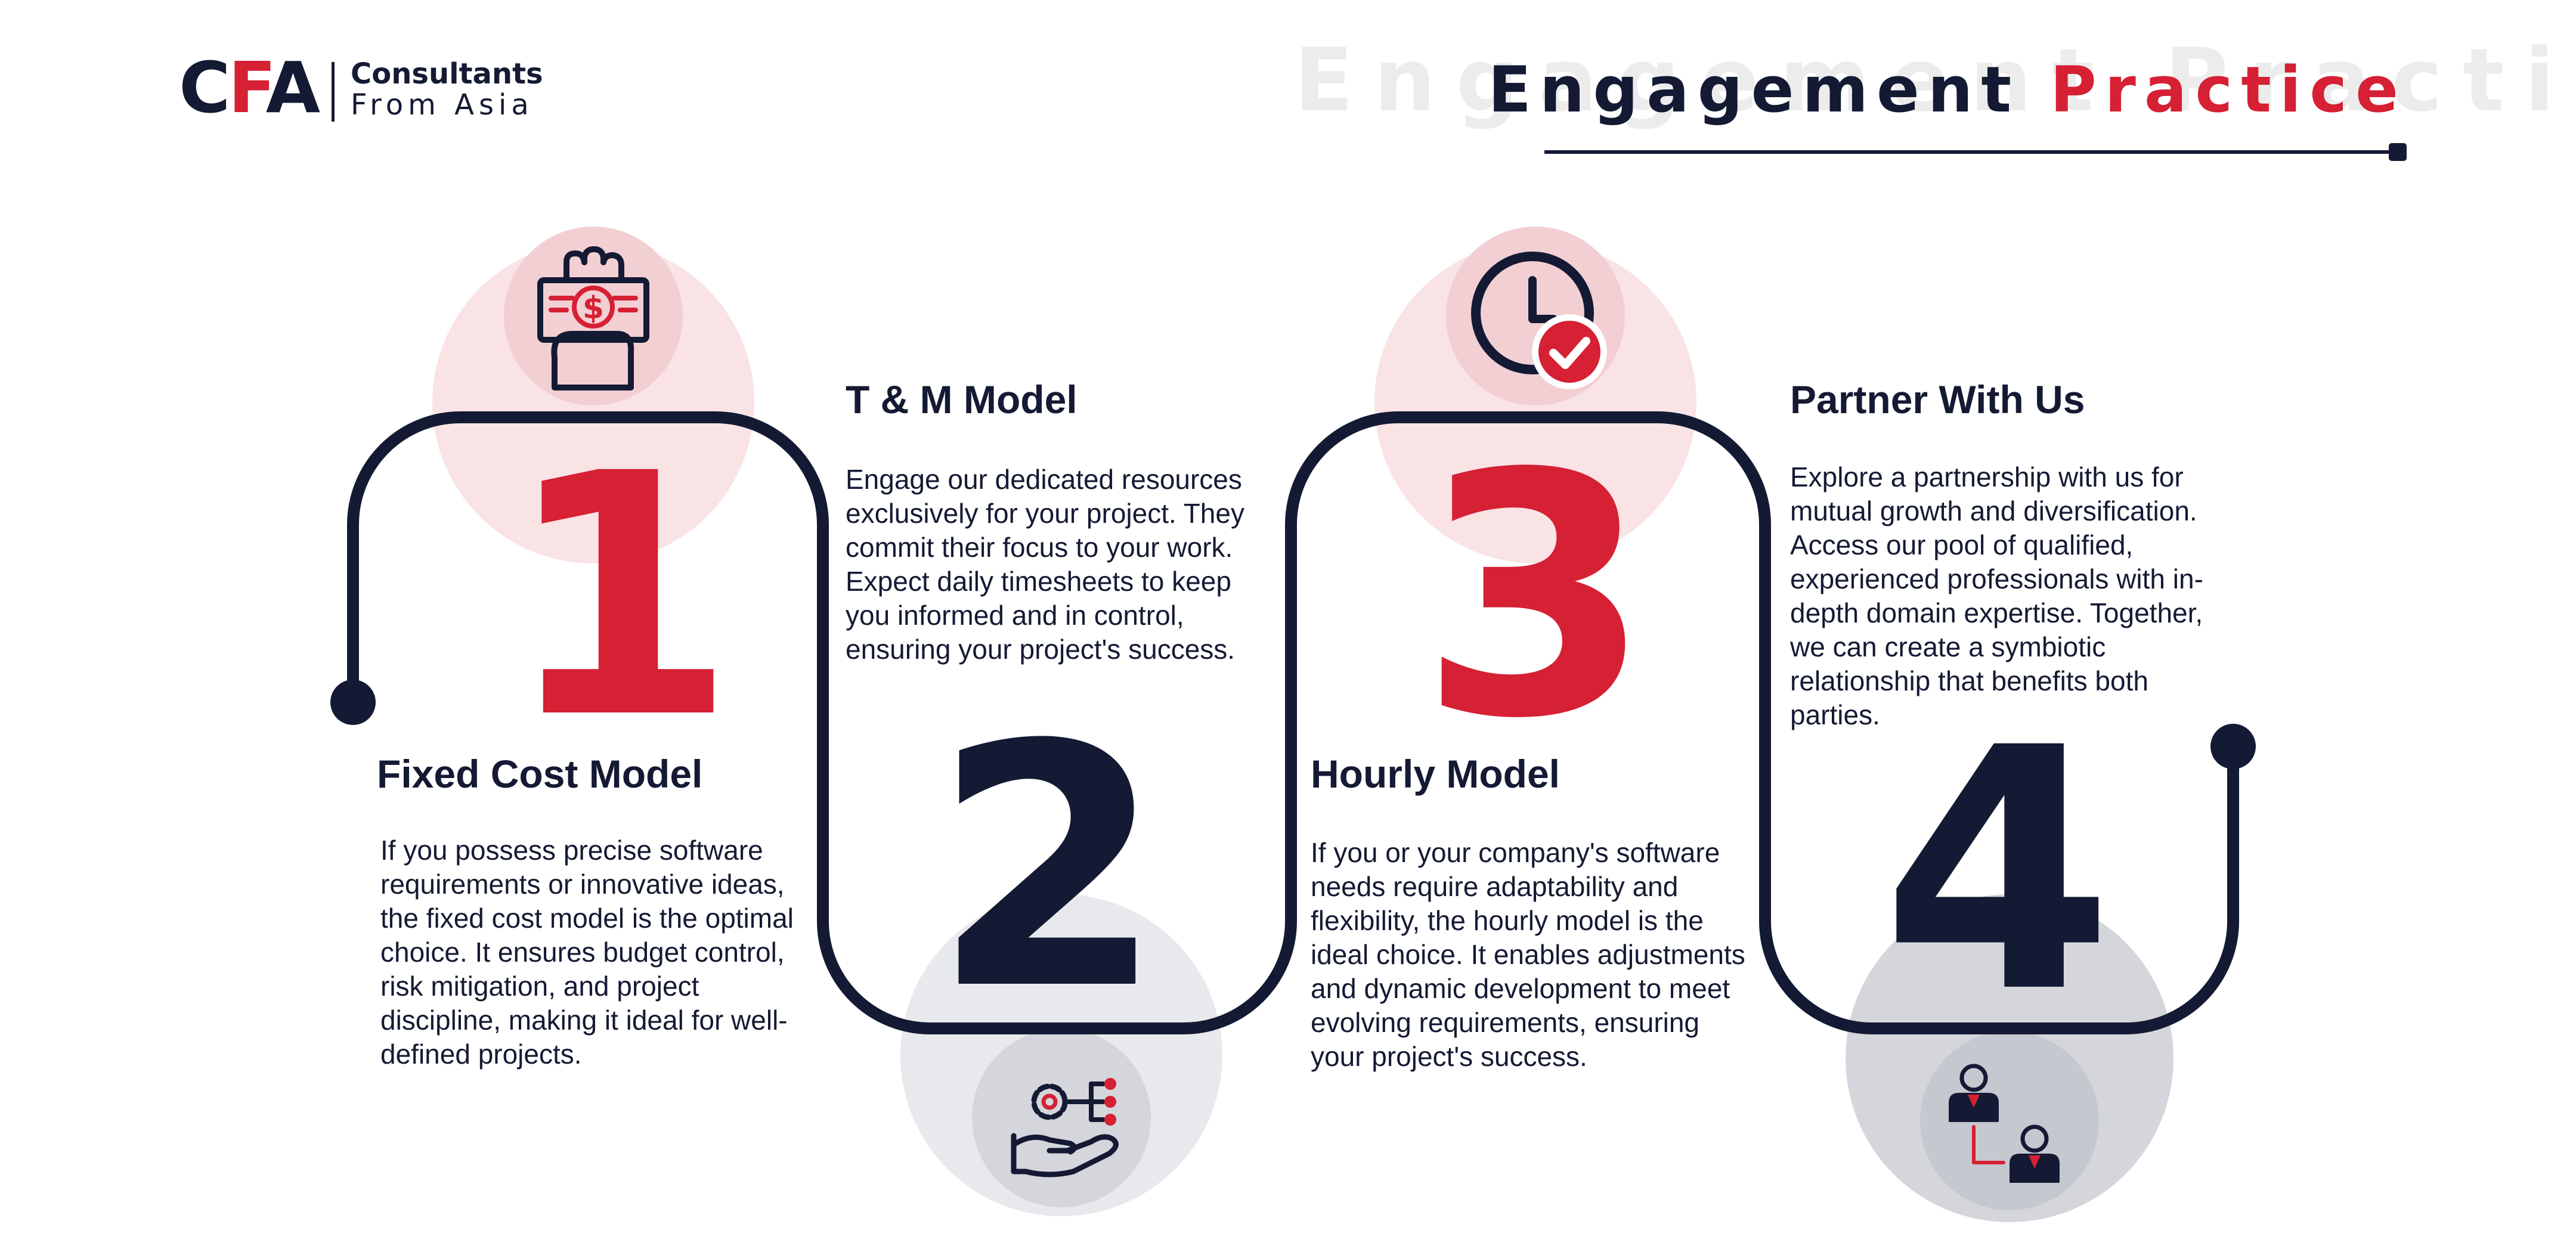  Describe the element at coordinates (1754, 89) in the screenshot. I see `title-word-1: Engagement` at that location.